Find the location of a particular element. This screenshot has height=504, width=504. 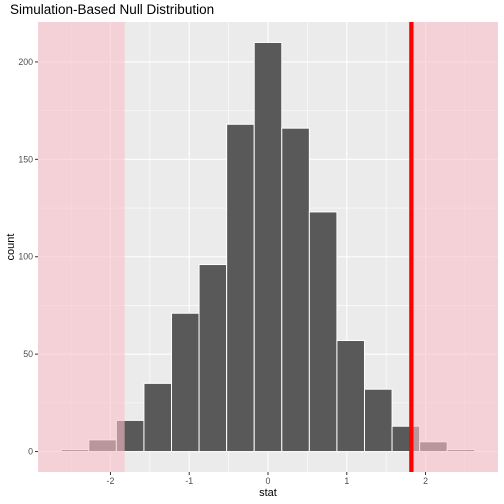

y-tick-label: 150 is located at coordinates (25, 159).